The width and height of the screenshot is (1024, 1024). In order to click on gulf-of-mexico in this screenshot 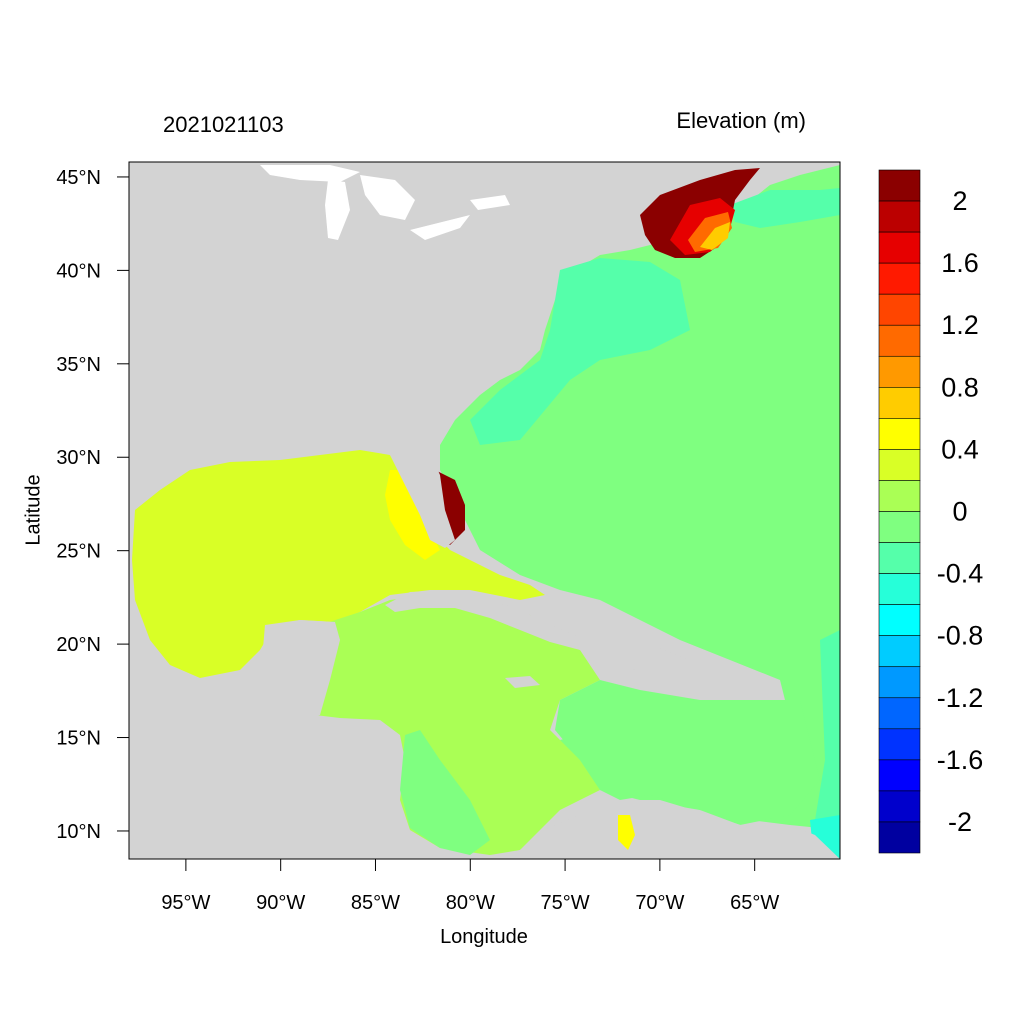, I will do `click(338, 564)`.